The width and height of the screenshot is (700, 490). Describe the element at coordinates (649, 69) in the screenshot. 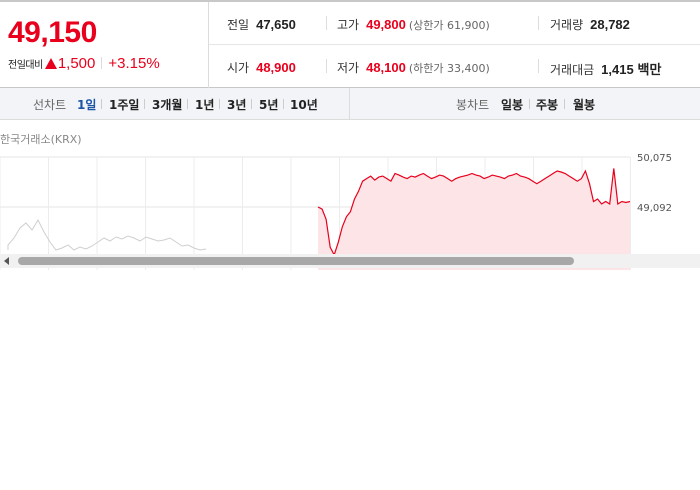

I see `trade-value-unit: 백만` at that location.